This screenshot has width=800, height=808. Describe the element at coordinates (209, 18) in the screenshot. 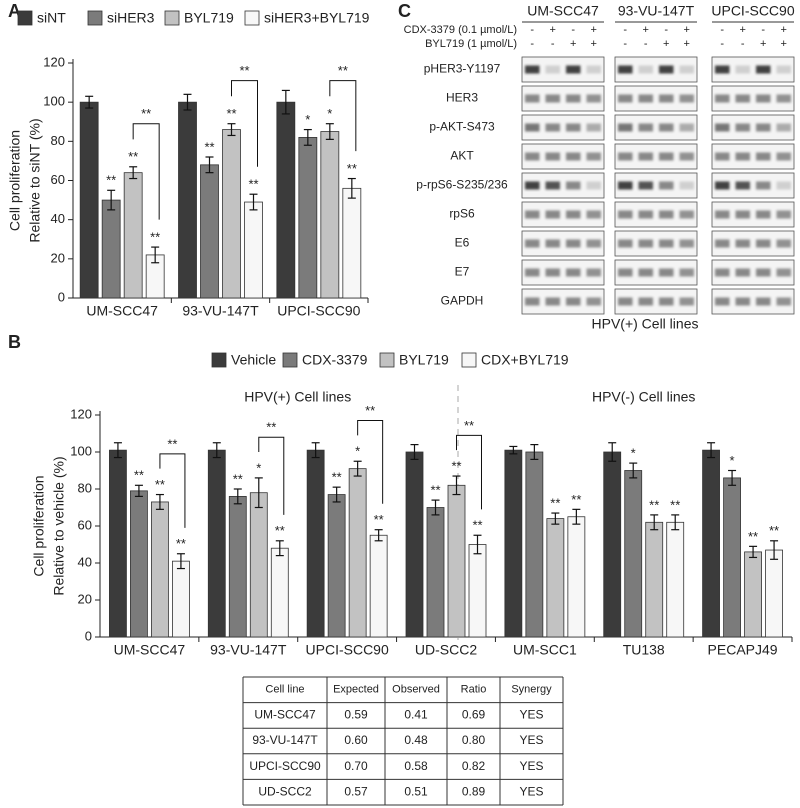

I see `legend-label: BYL719` at that location.